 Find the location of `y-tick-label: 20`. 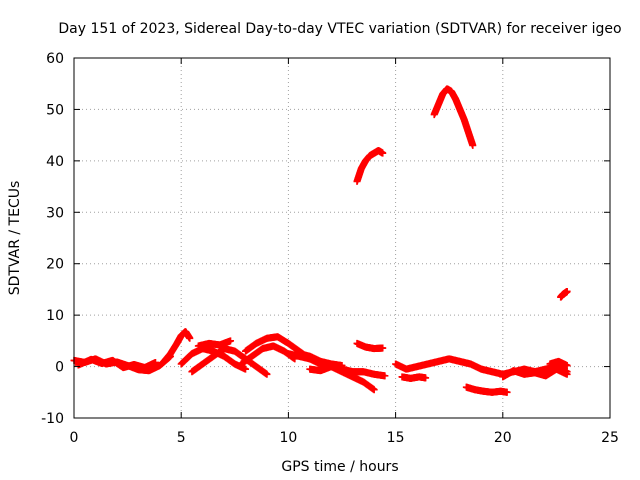

y-tick-label: 20 is located at coordinates (55, 265).